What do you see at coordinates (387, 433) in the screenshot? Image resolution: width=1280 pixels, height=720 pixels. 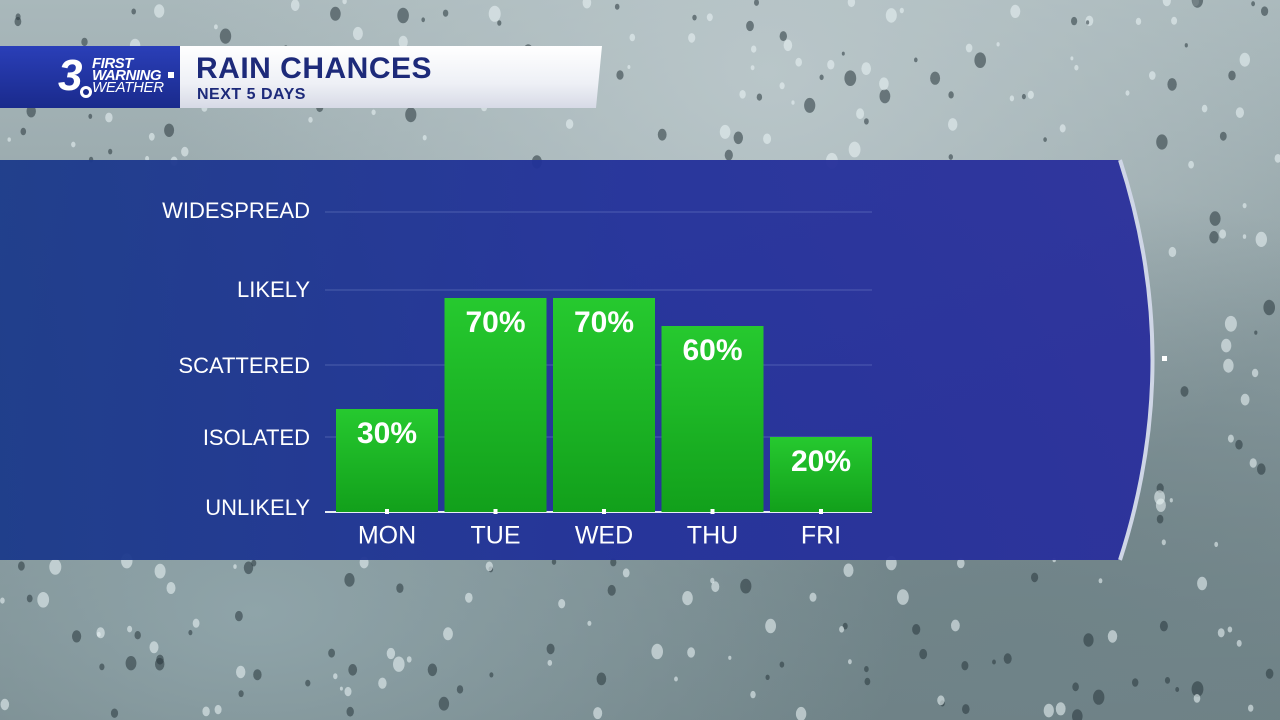 I see `bar-value-label: 30%` at bounding box center [387, 433].